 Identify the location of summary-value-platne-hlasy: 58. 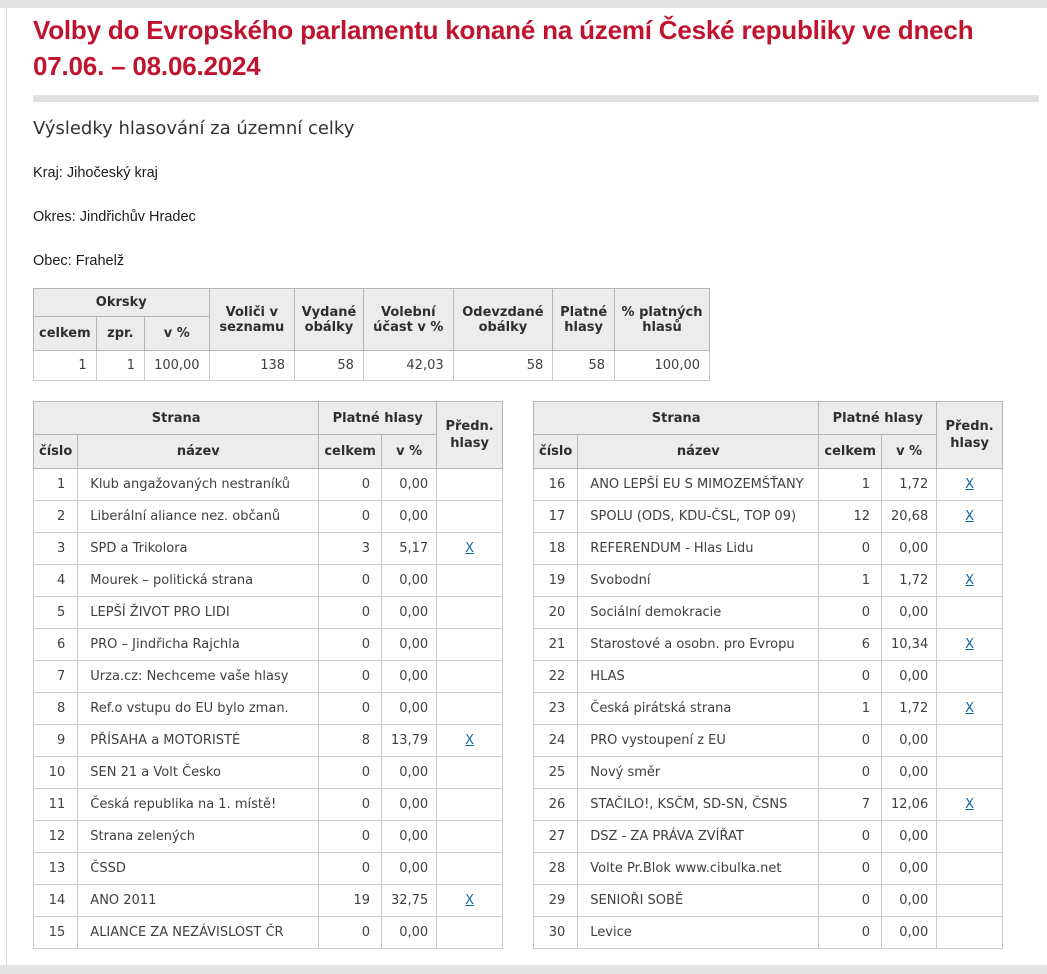
(584, 365).